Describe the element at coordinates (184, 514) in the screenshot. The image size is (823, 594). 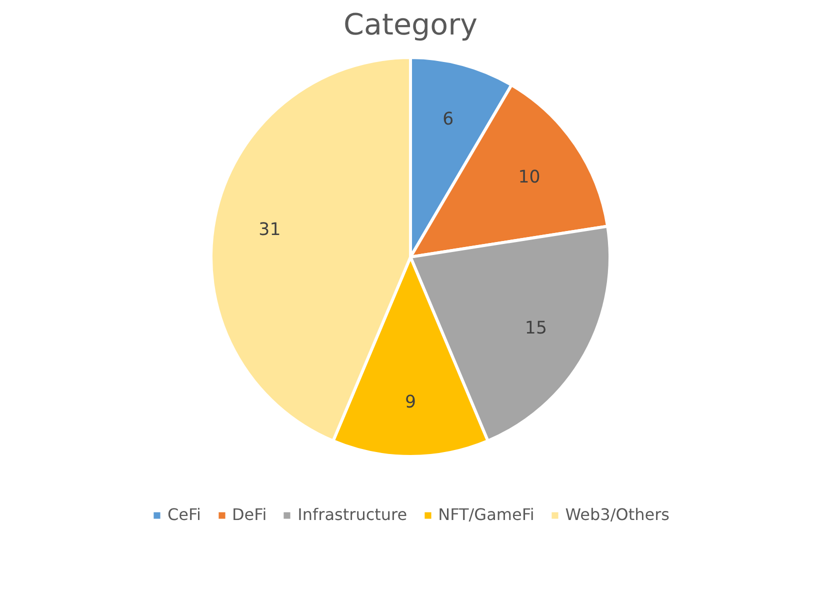
I see `legend-label: CeFi` at that location.